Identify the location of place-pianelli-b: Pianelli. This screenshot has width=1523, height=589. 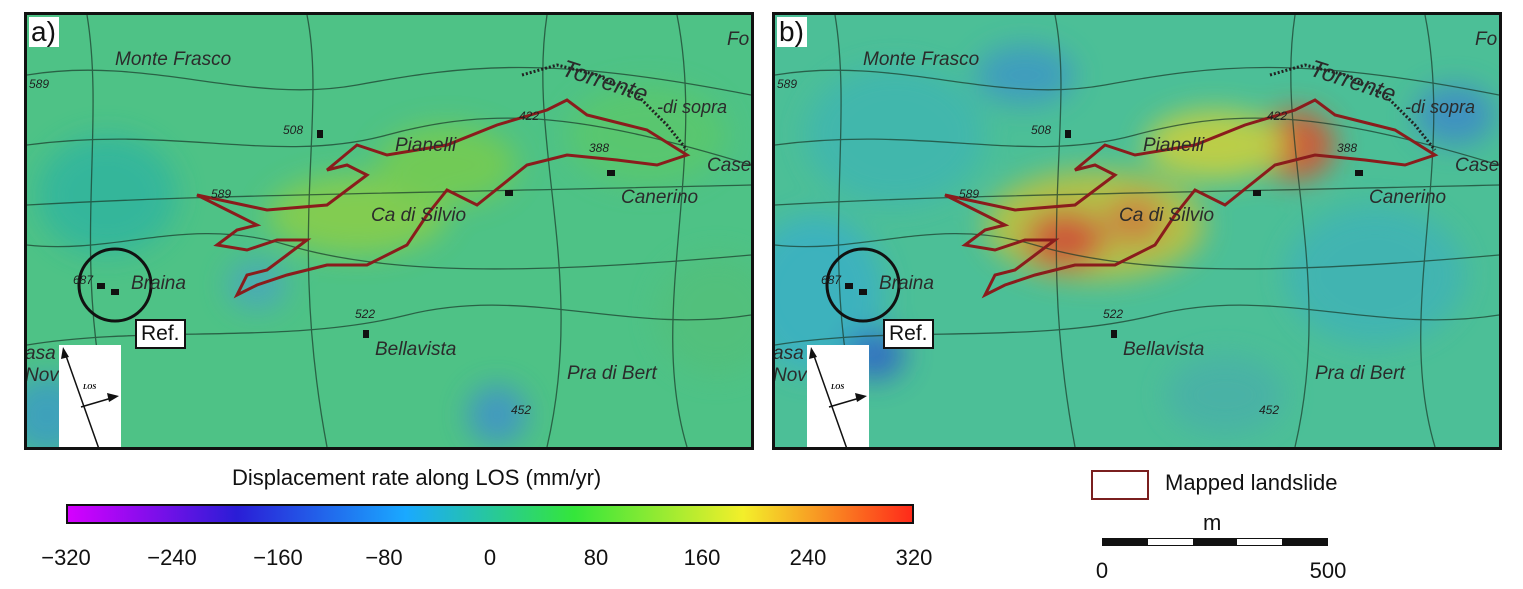
(1174, 145).